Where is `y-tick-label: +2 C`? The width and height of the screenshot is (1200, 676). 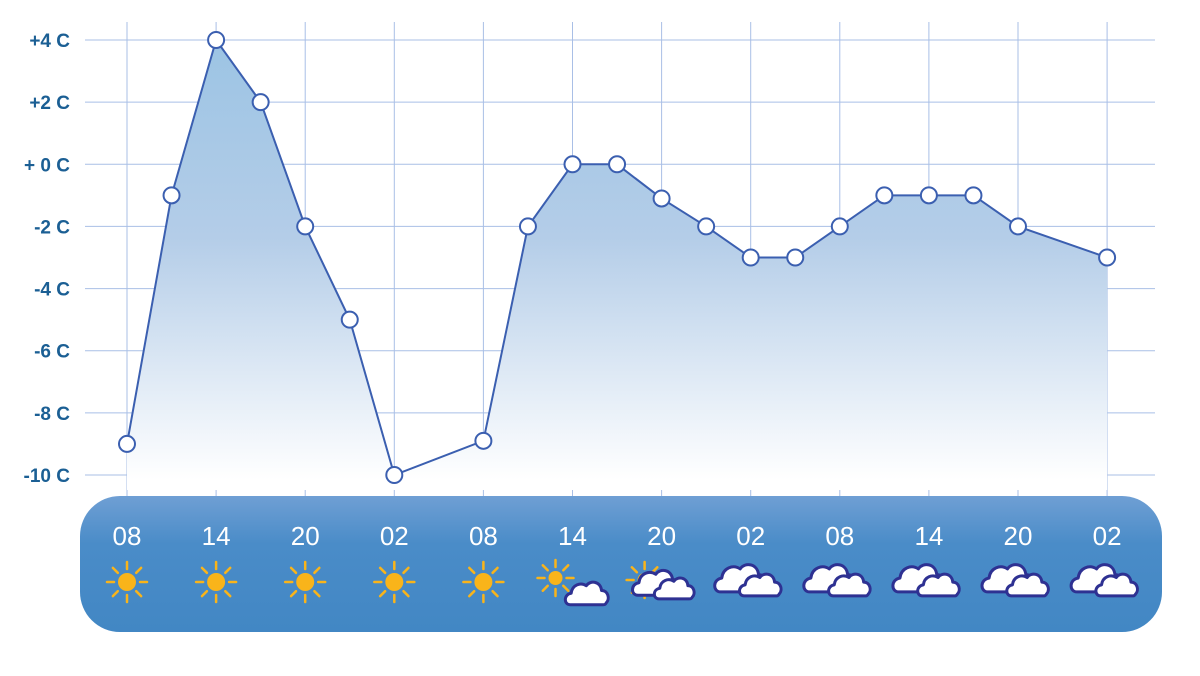 y-tick-label: +2 C is located at coordinates (49, 103).